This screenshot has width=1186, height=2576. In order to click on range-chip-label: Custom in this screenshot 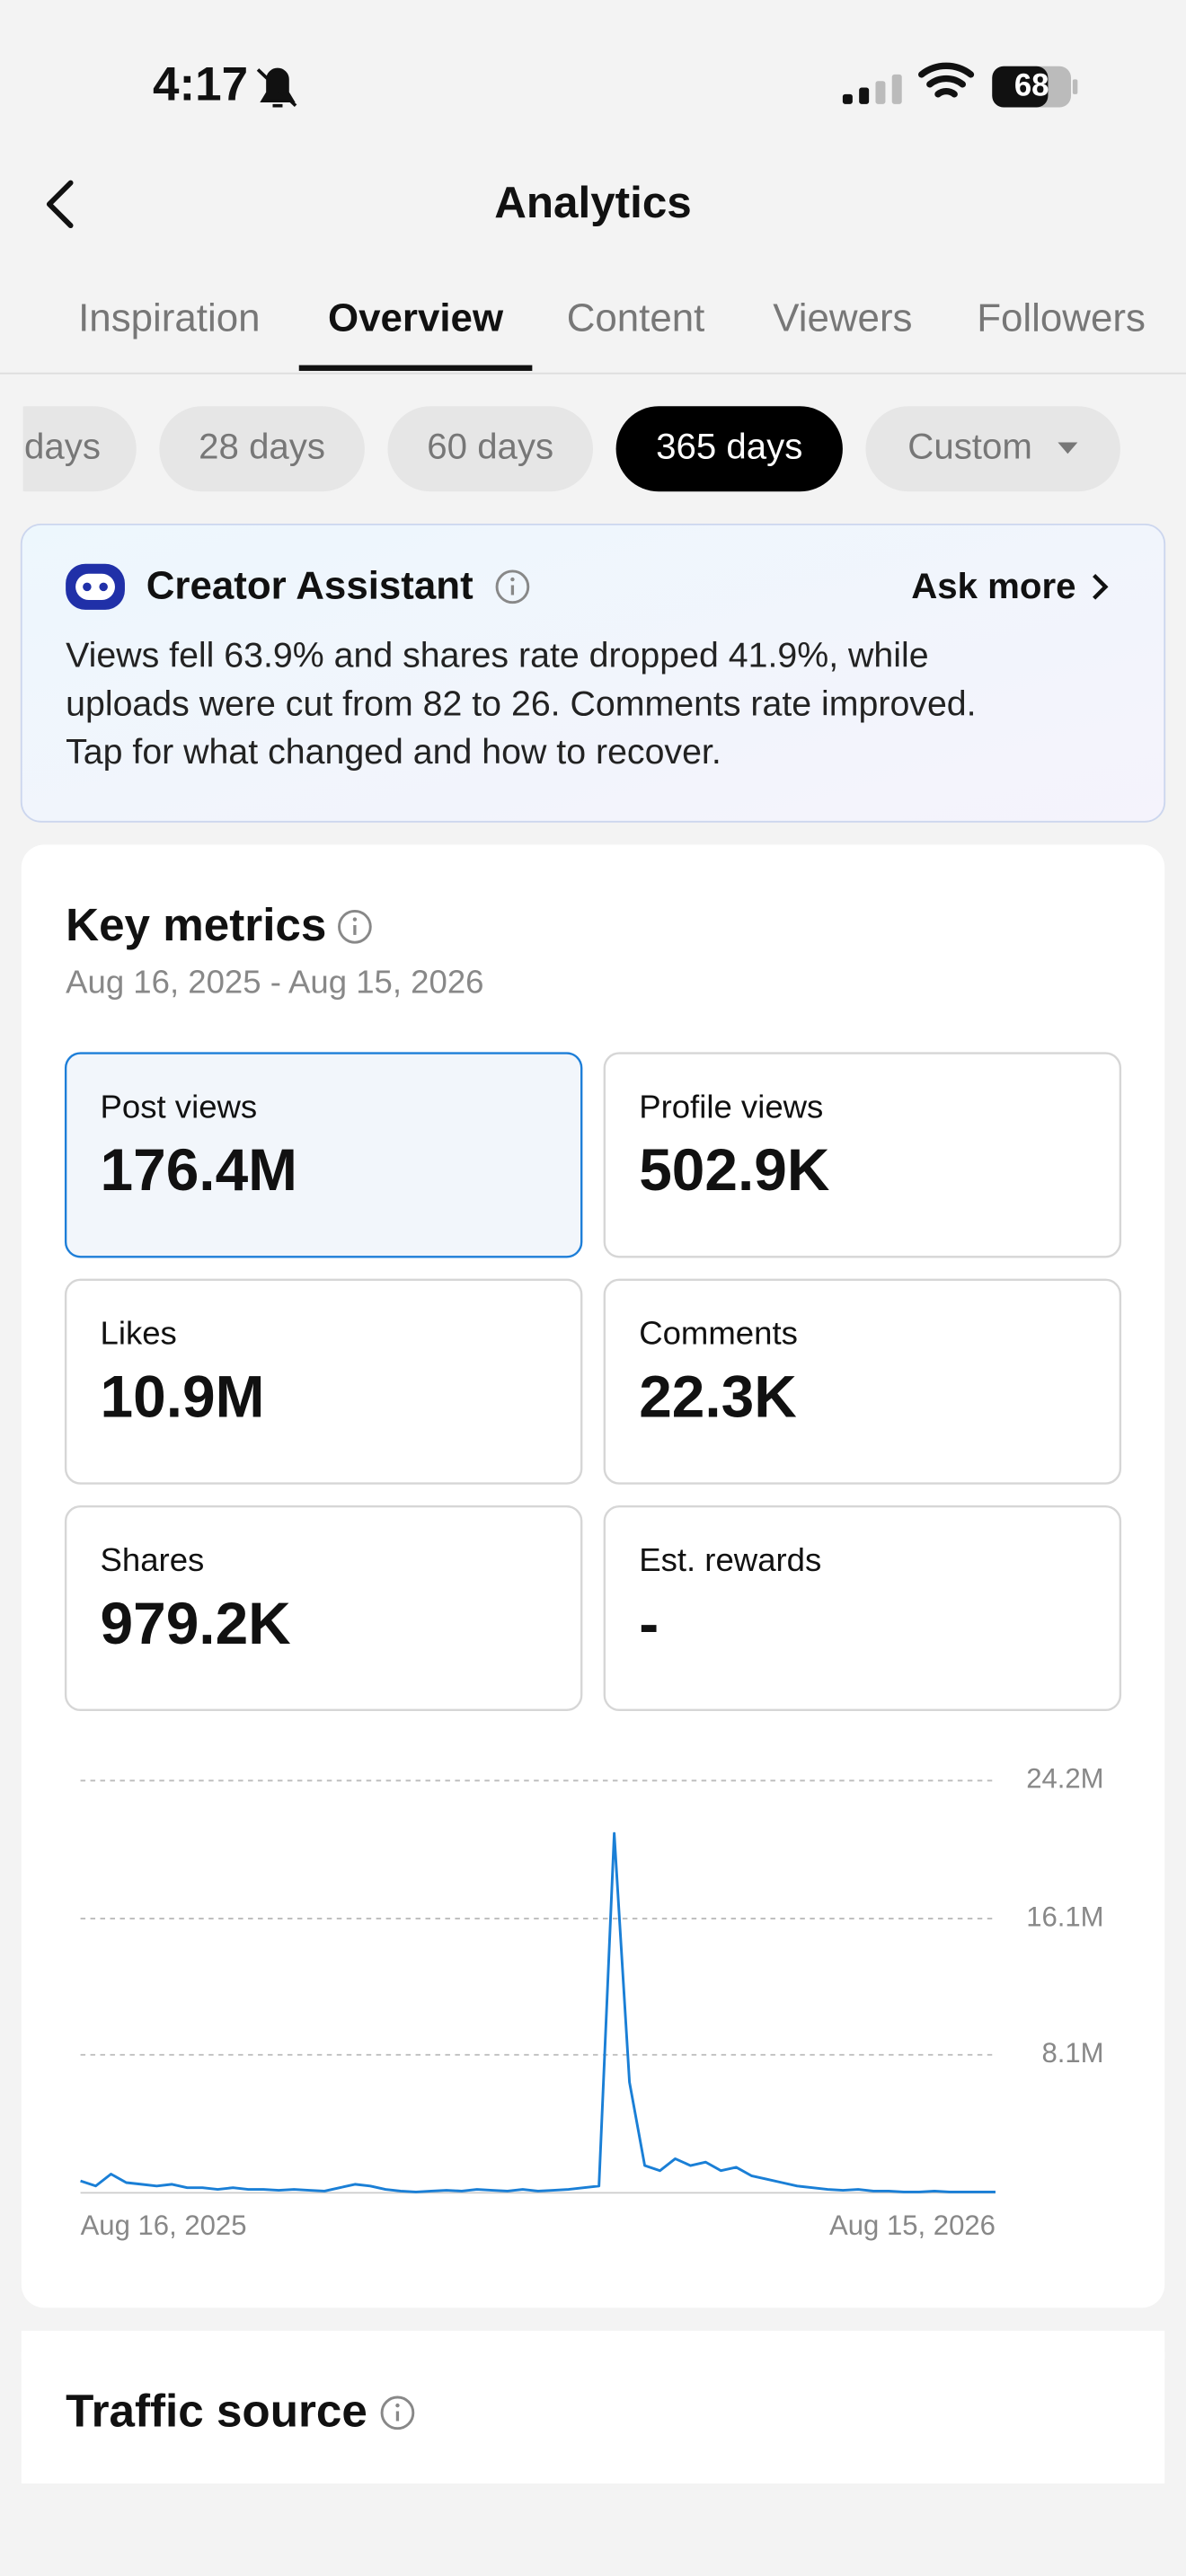, I will do `click(970, 446)`.